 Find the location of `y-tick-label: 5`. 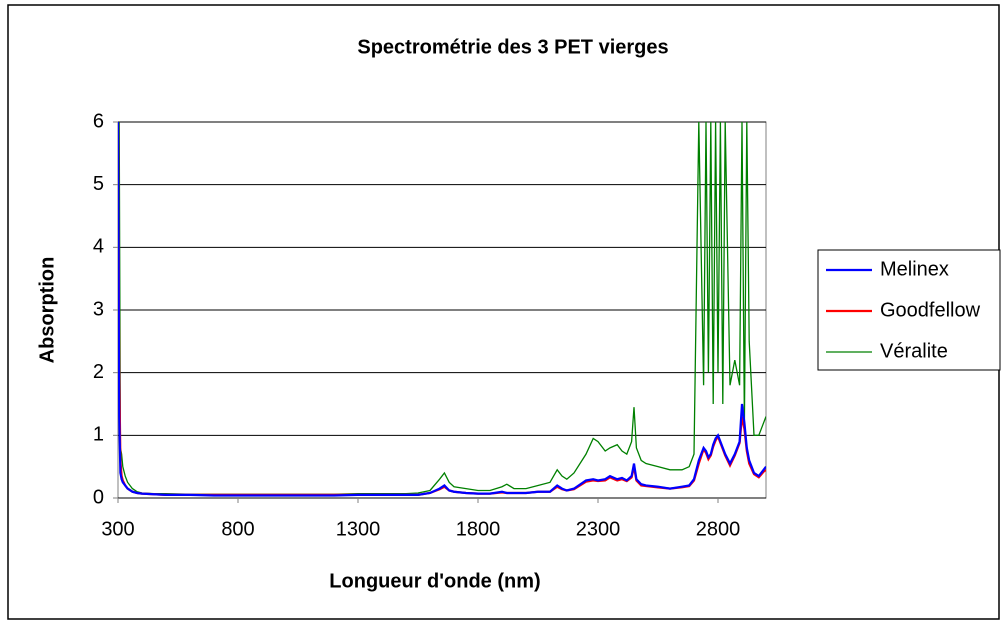

y-tick-label: 5 is located at coordinates (98, 184).